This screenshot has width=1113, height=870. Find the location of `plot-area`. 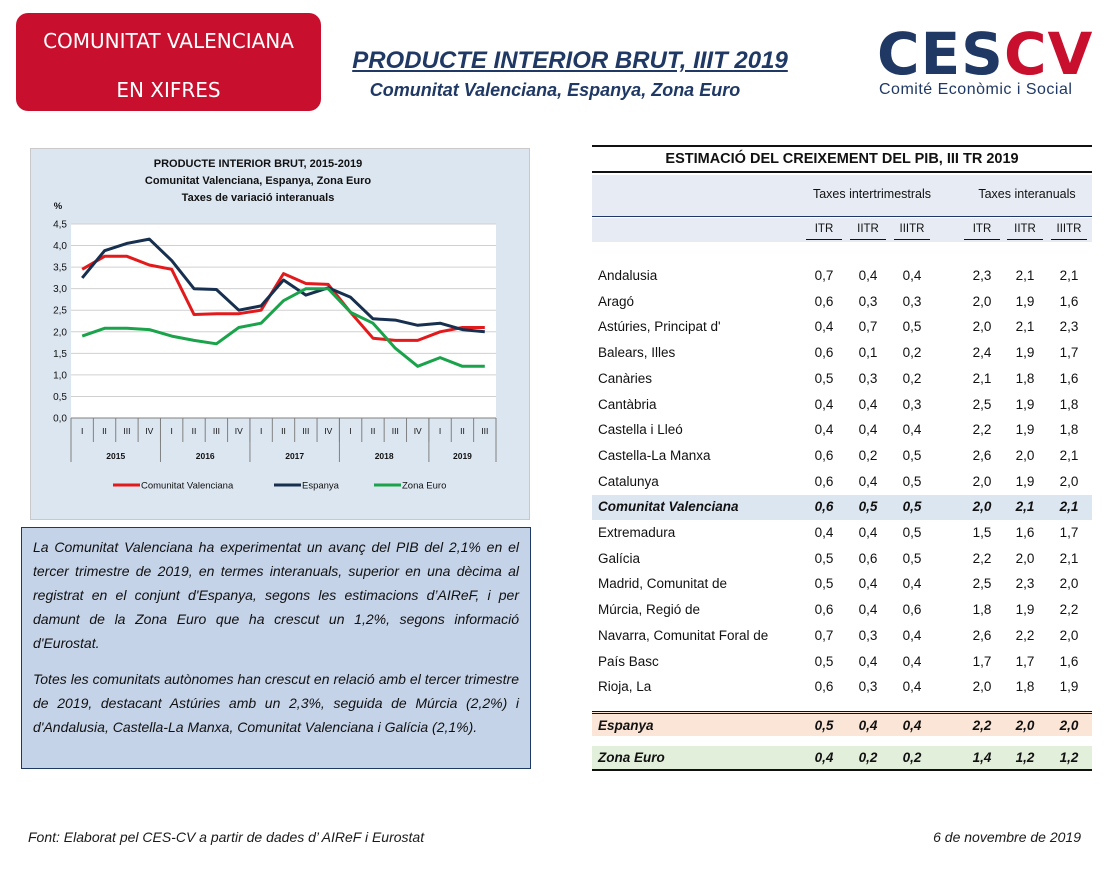

plot-area is located at coordinates (283, 321).